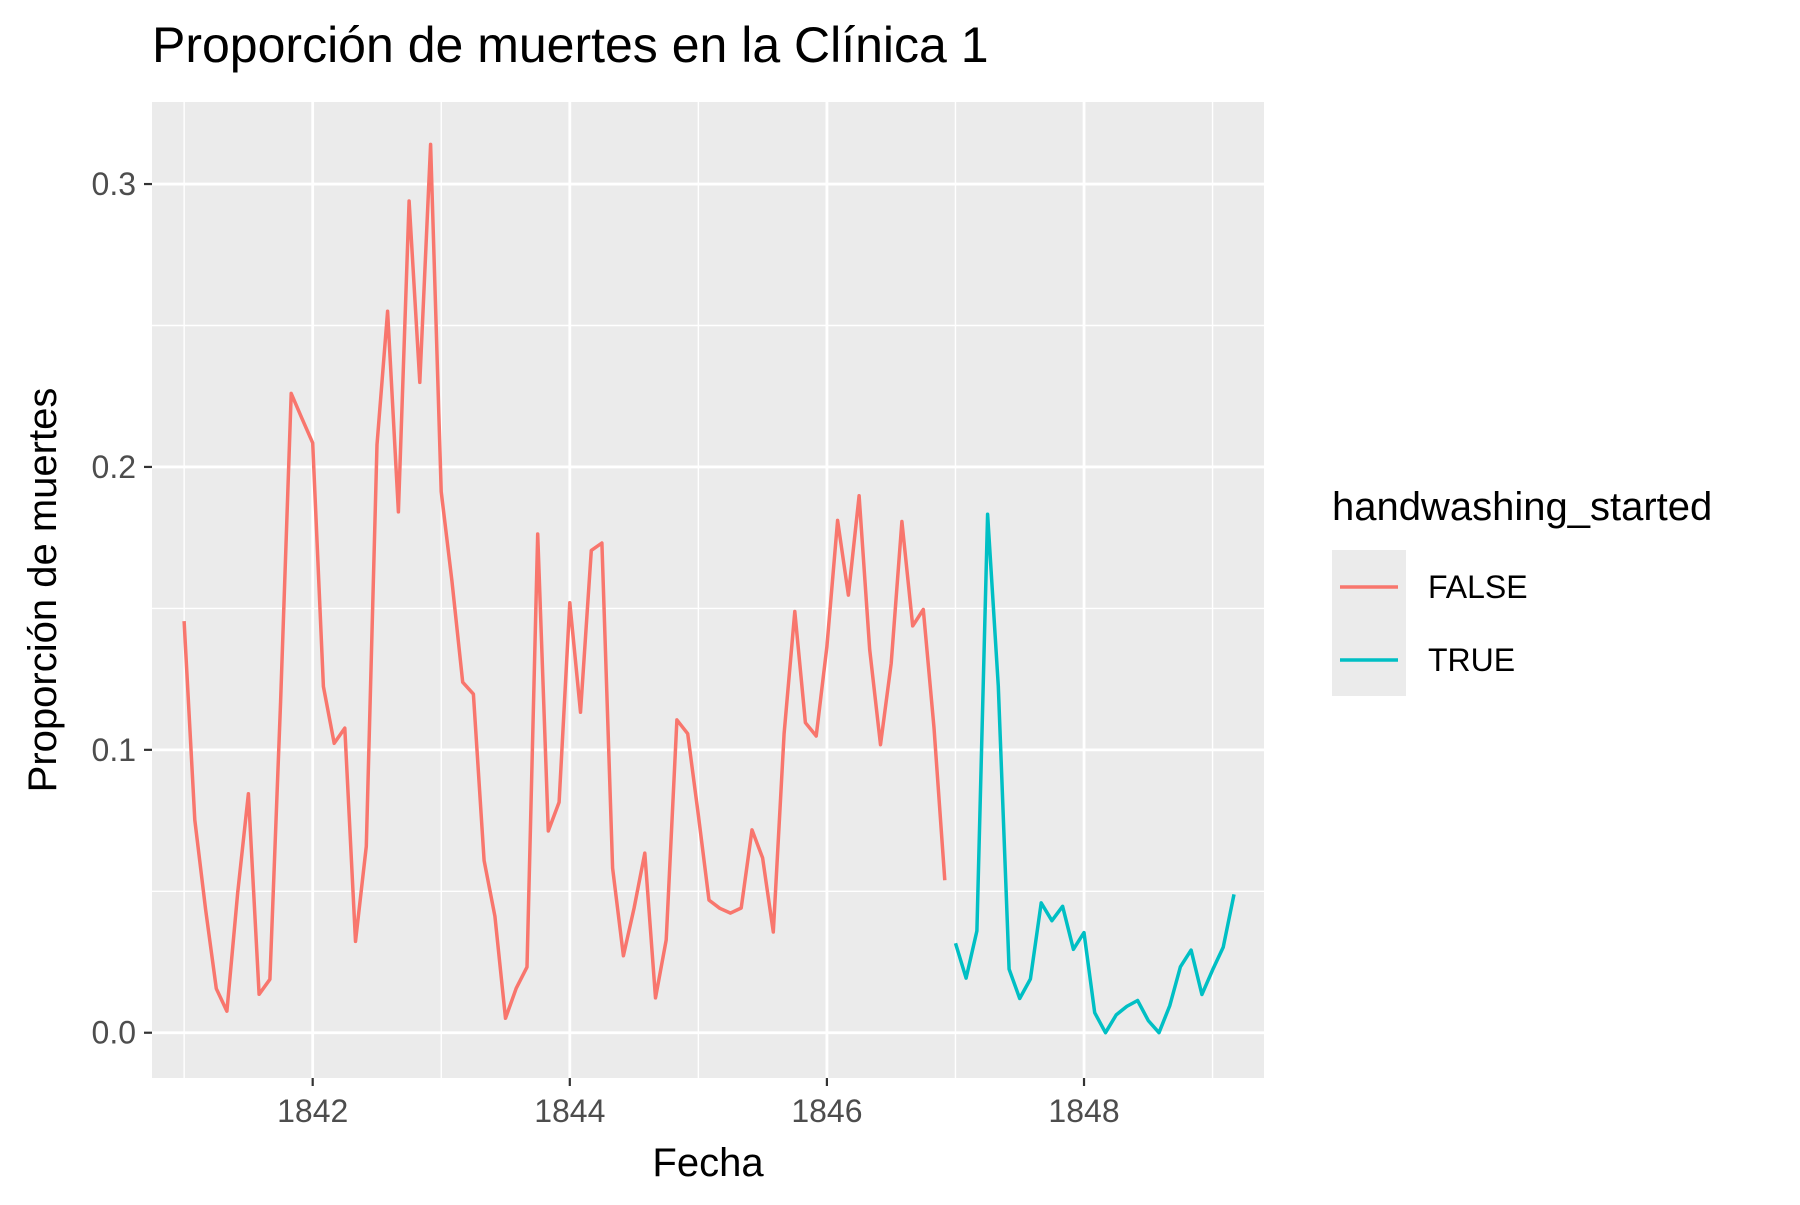  What do you see at coordinates (114, 467) in the screenshot?
I see `y-tick-label: 0.2` at bounding box center [114, 467].